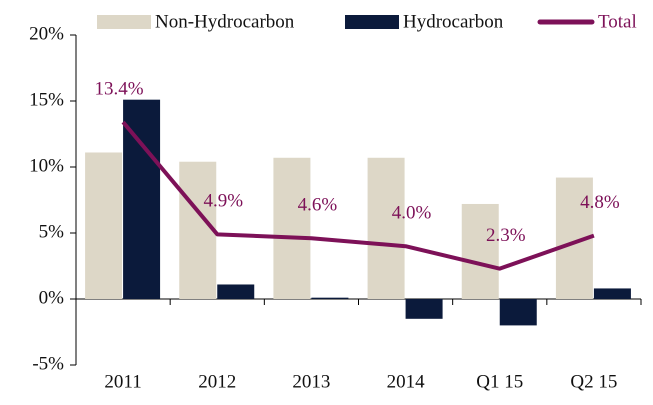 This screenshot has width=653, height=405. What do you see at coordinates (46, 99) in the screenshot?
I see `y-tick-label: 15%` at bounding box center [46, 99].